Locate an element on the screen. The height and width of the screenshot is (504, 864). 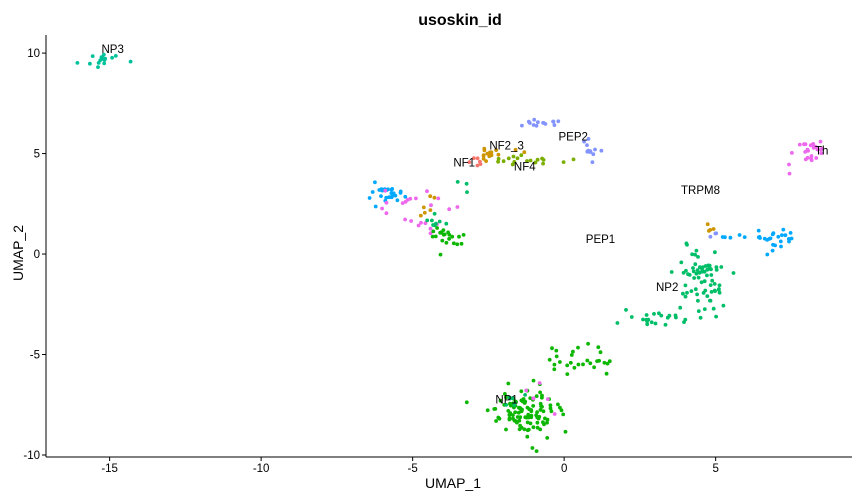
cluster-label: NP2 is located at coordinates (667, 288).